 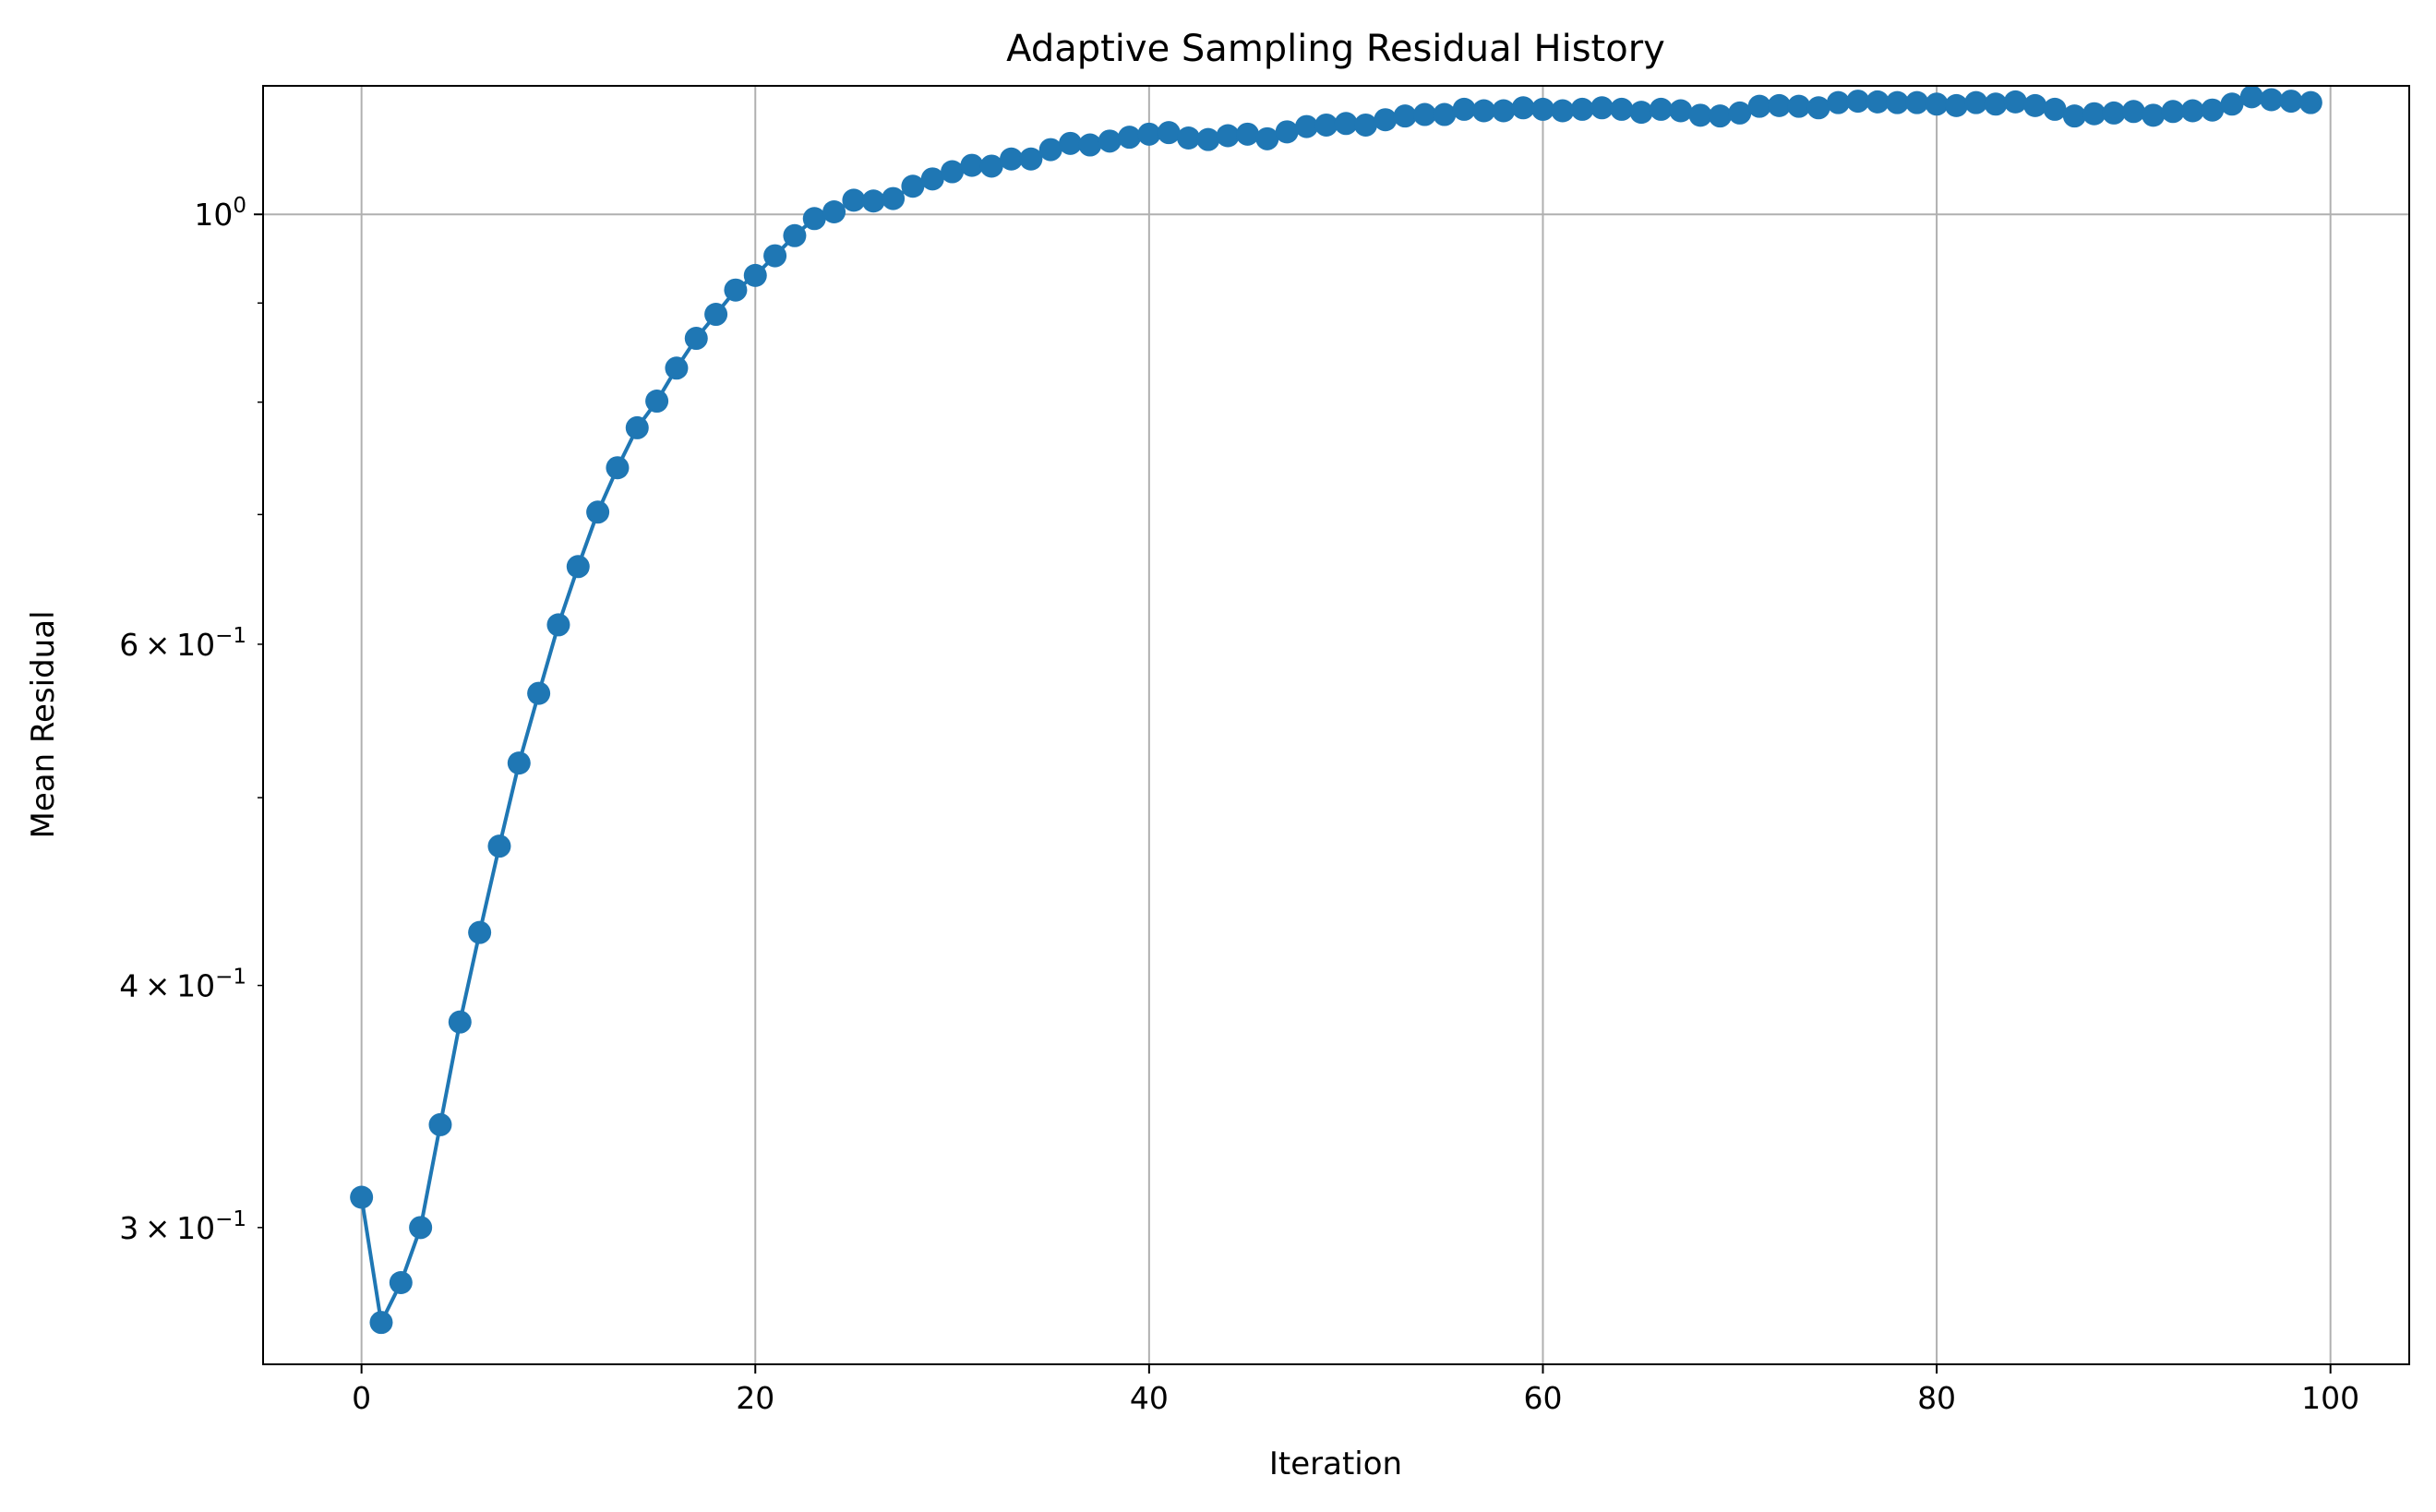 What do you see at coordinates (191, 720) in the screenshot?
I see `y-axis: 100 3 × 10−1 4 × 10−1 6 × 10−1` at bounding box center [191, 720].